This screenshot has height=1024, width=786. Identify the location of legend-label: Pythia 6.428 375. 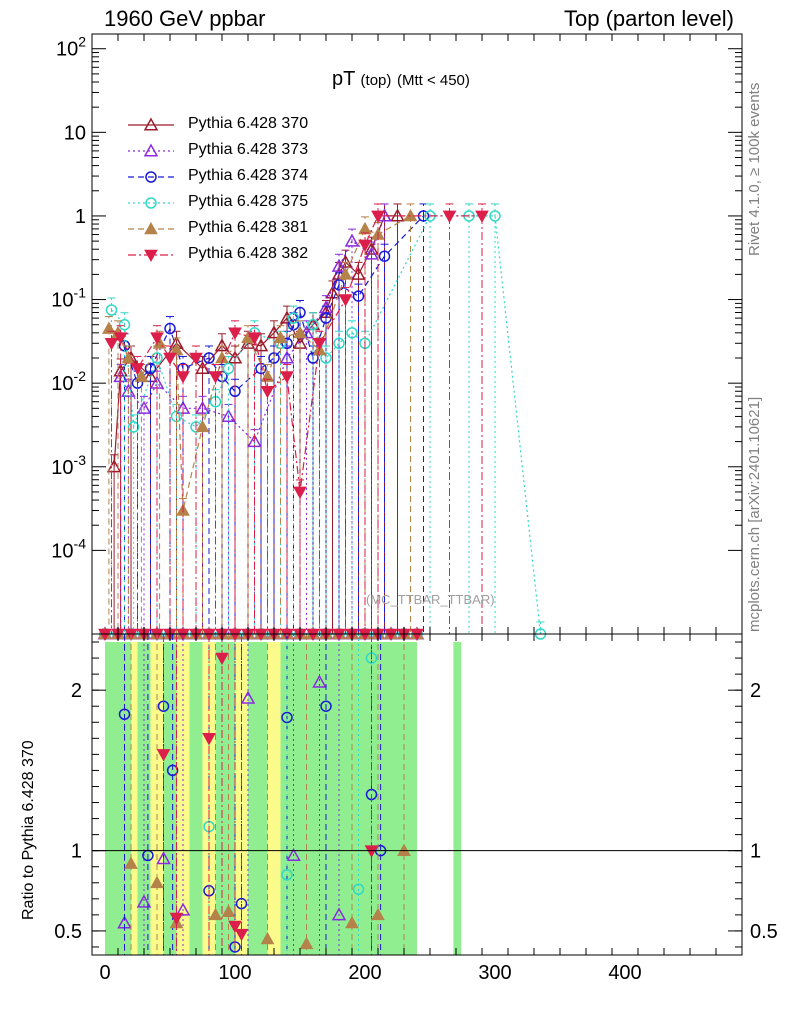
(248, 201).